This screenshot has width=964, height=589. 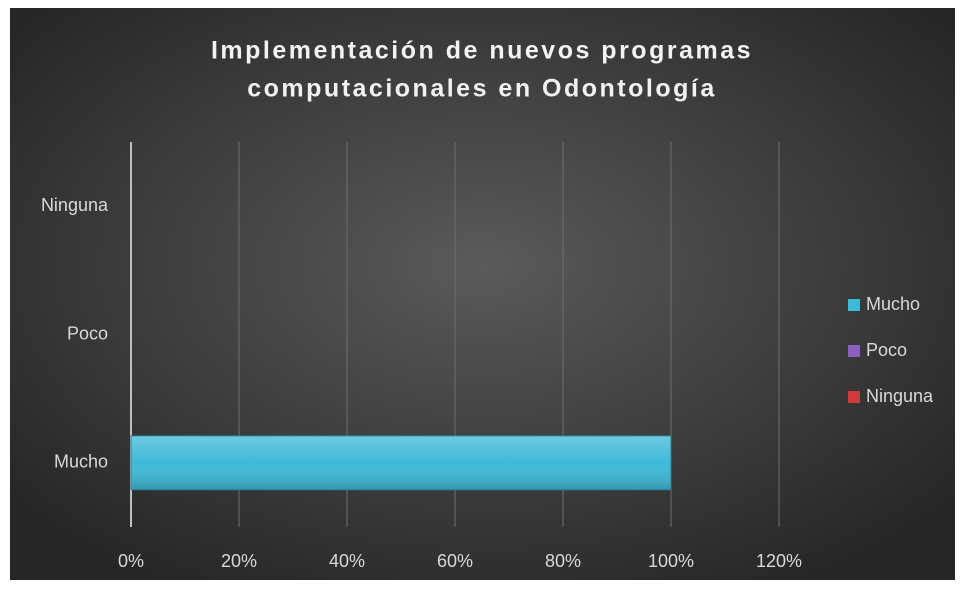 I want to click on x-tick-label: 20%, so click(x=239, y=561).